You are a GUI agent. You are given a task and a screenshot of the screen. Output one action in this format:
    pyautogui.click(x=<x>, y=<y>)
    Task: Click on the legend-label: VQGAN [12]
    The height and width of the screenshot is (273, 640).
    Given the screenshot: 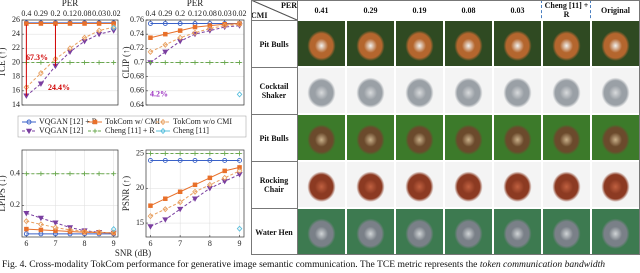 What is the action you would take?
    pyautogui.click(x=61, y=130)
    